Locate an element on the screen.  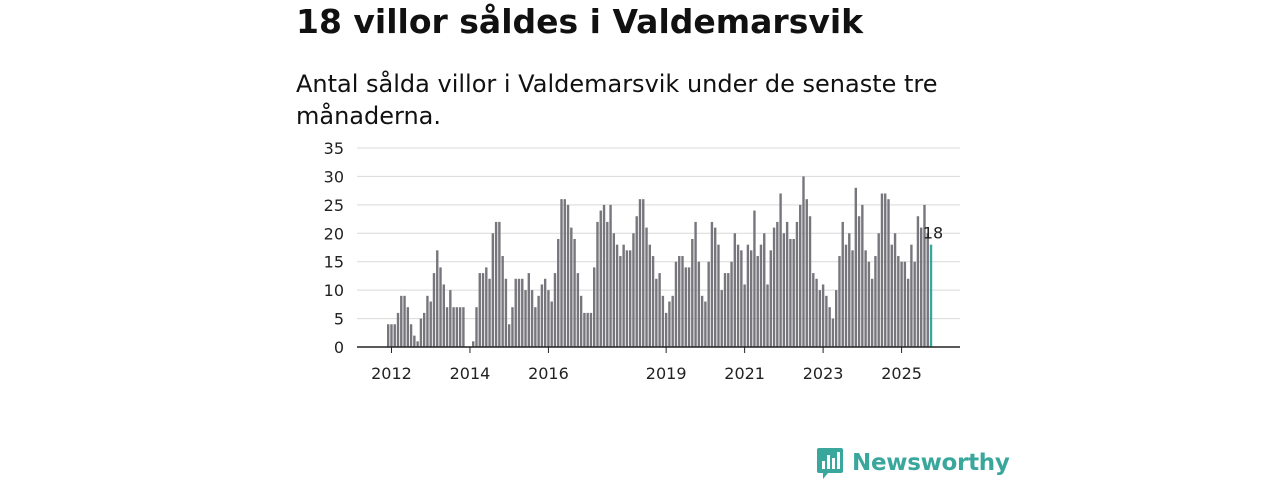
y-tick-label: 10 is located at coordinates (334, 290).